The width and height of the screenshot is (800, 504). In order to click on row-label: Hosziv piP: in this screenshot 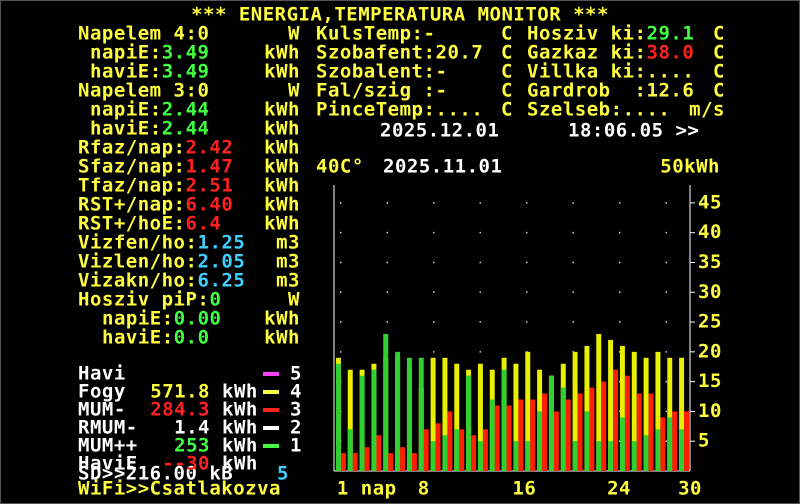, I will do `click(143, 300)`.